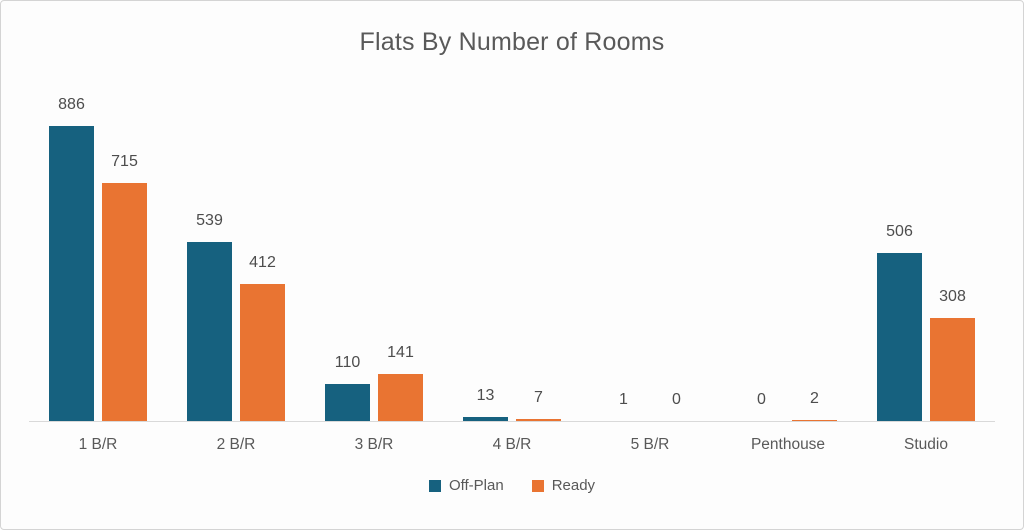  Describe the element at coordinates (434, 485) in the screenshot. I see `off-plan-swatch-icon` at that location.